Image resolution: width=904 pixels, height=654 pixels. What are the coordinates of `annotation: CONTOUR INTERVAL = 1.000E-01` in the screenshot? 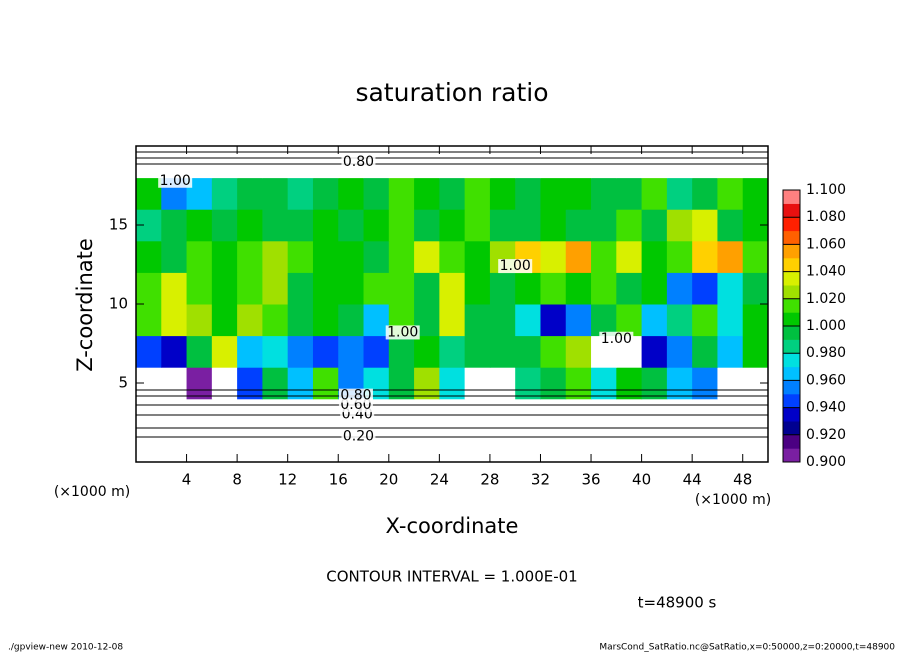 It's located at (451, 577).